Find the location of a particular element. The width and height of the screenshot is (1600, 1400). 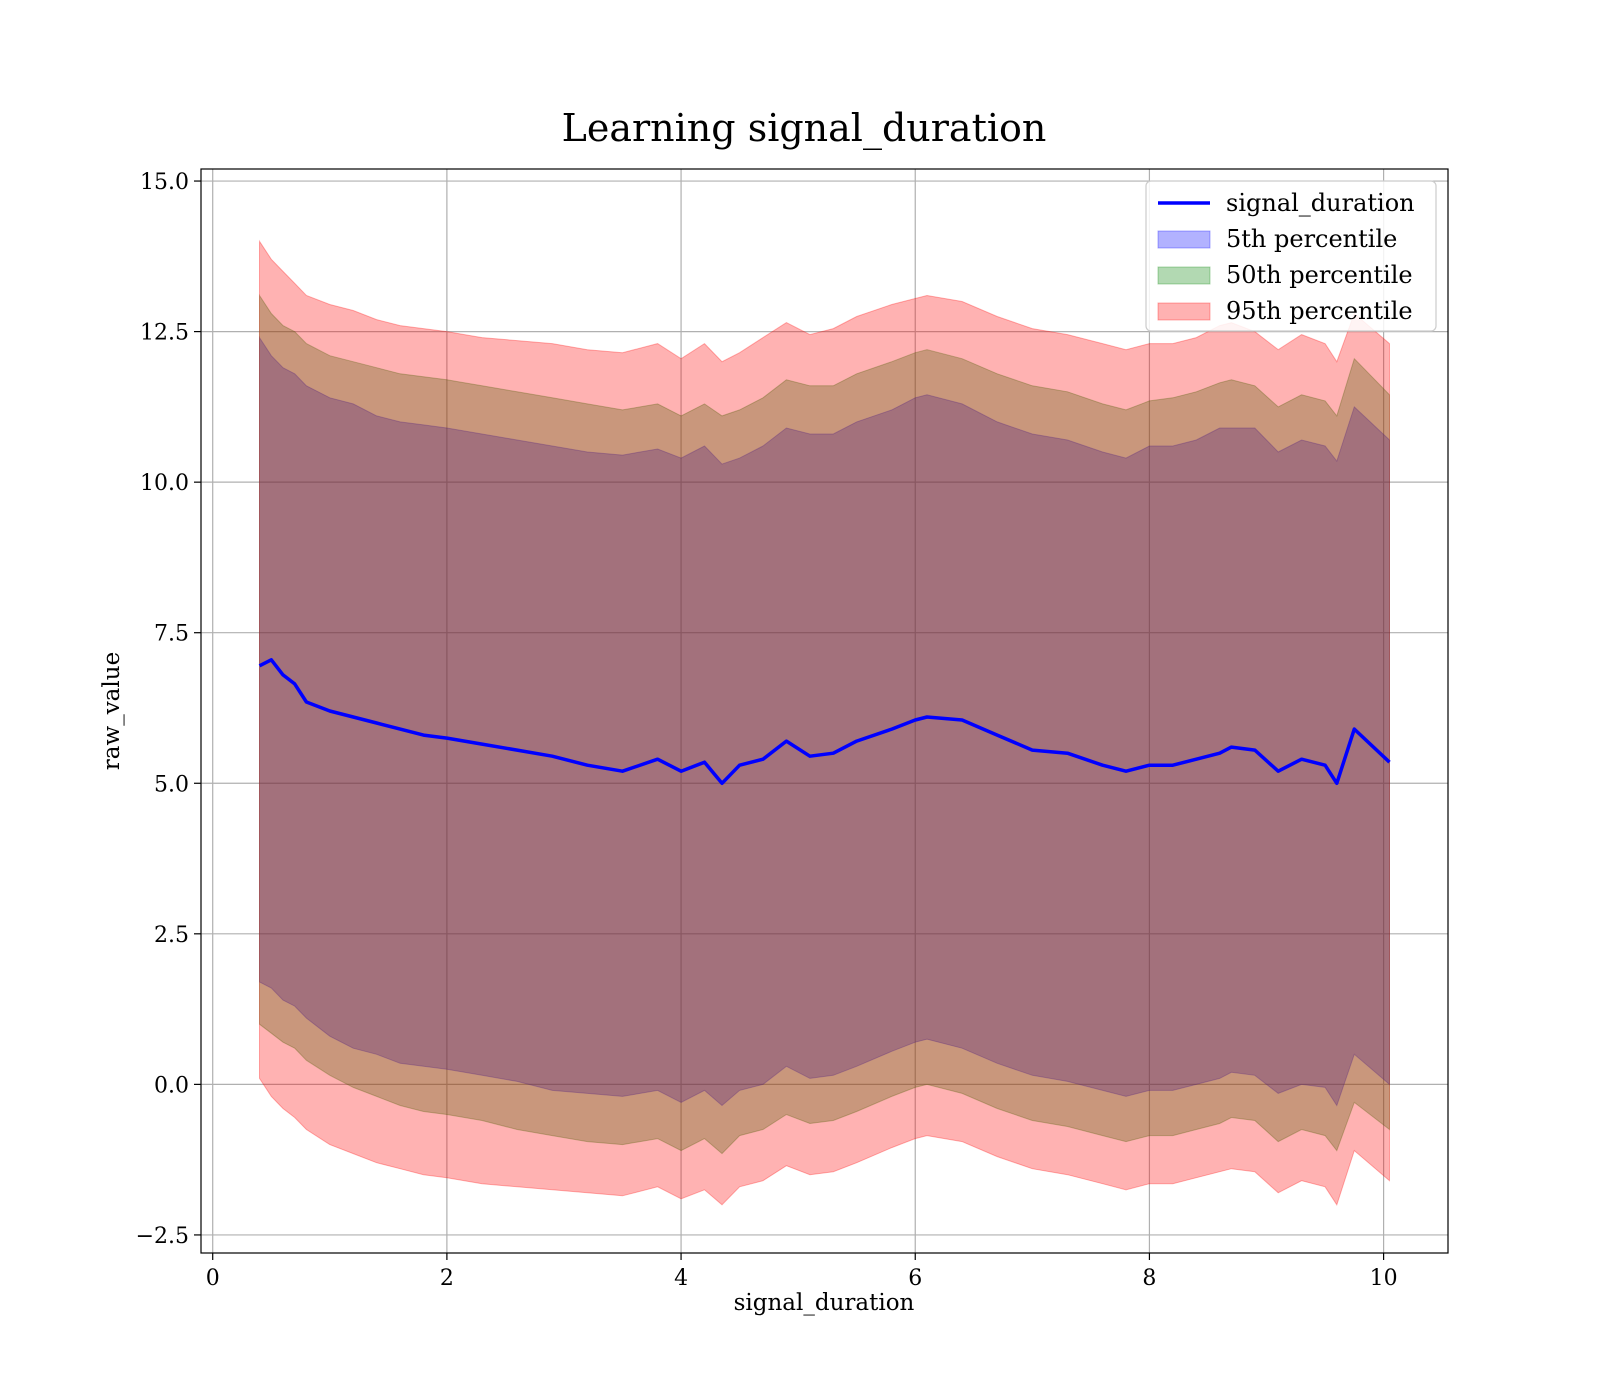

x-tick-label: 8 is located at coordinates (1149, 1278).